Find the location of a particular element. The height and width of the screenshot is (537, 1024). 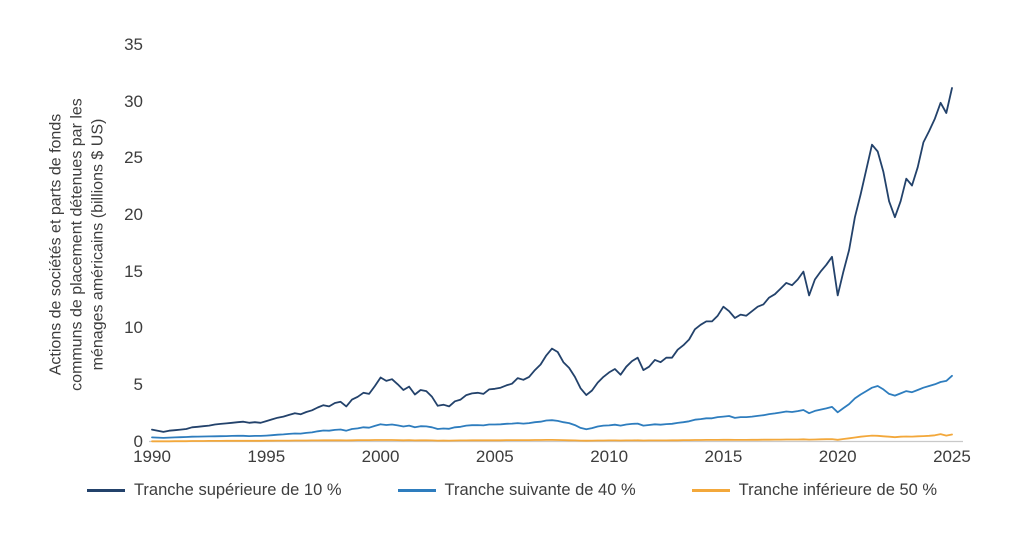

x-tick-label: 1990 is located at coordinates (152, 456).